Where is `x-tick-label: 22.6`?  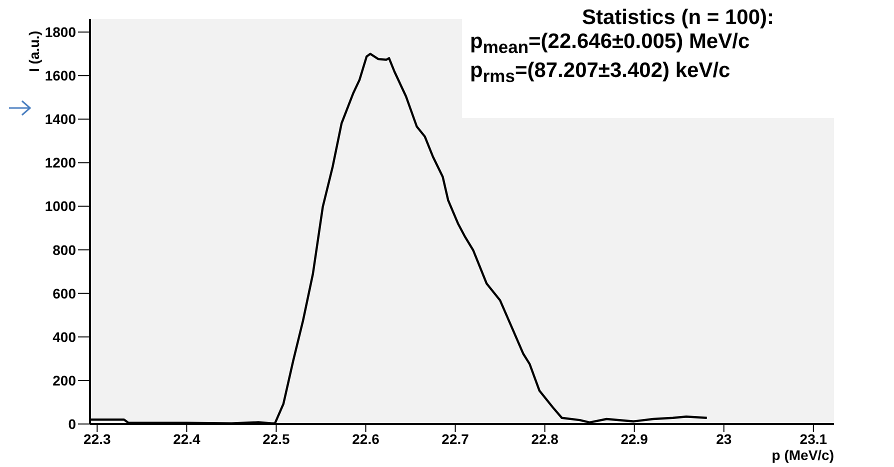
x-tick-label: 22.6 is located at coordinates (366, 438).